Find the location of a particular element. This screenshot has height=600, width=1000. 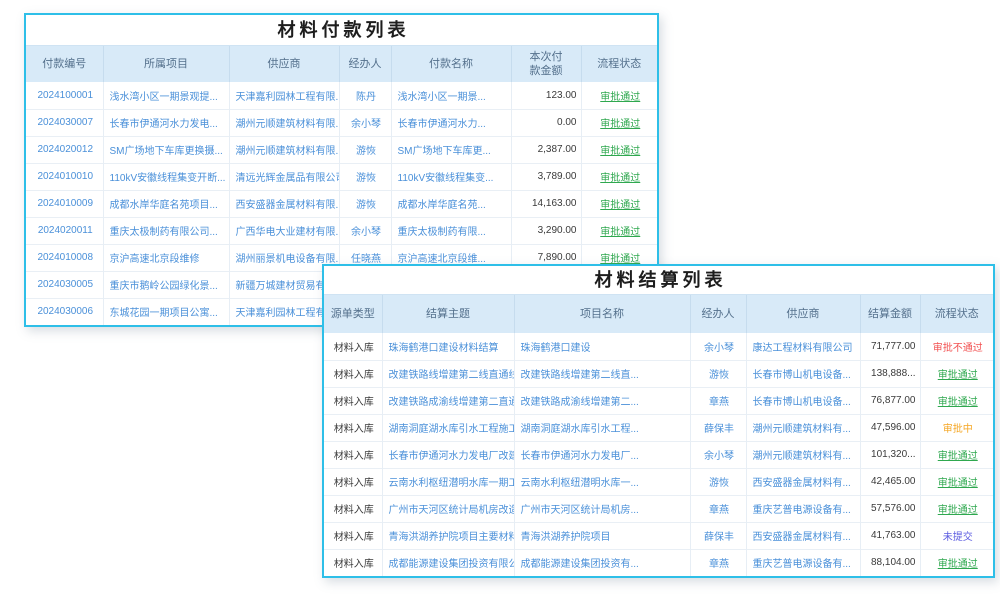

project-name-link: 青海洪湖养护院项目 is located at coordinates (602, 535).